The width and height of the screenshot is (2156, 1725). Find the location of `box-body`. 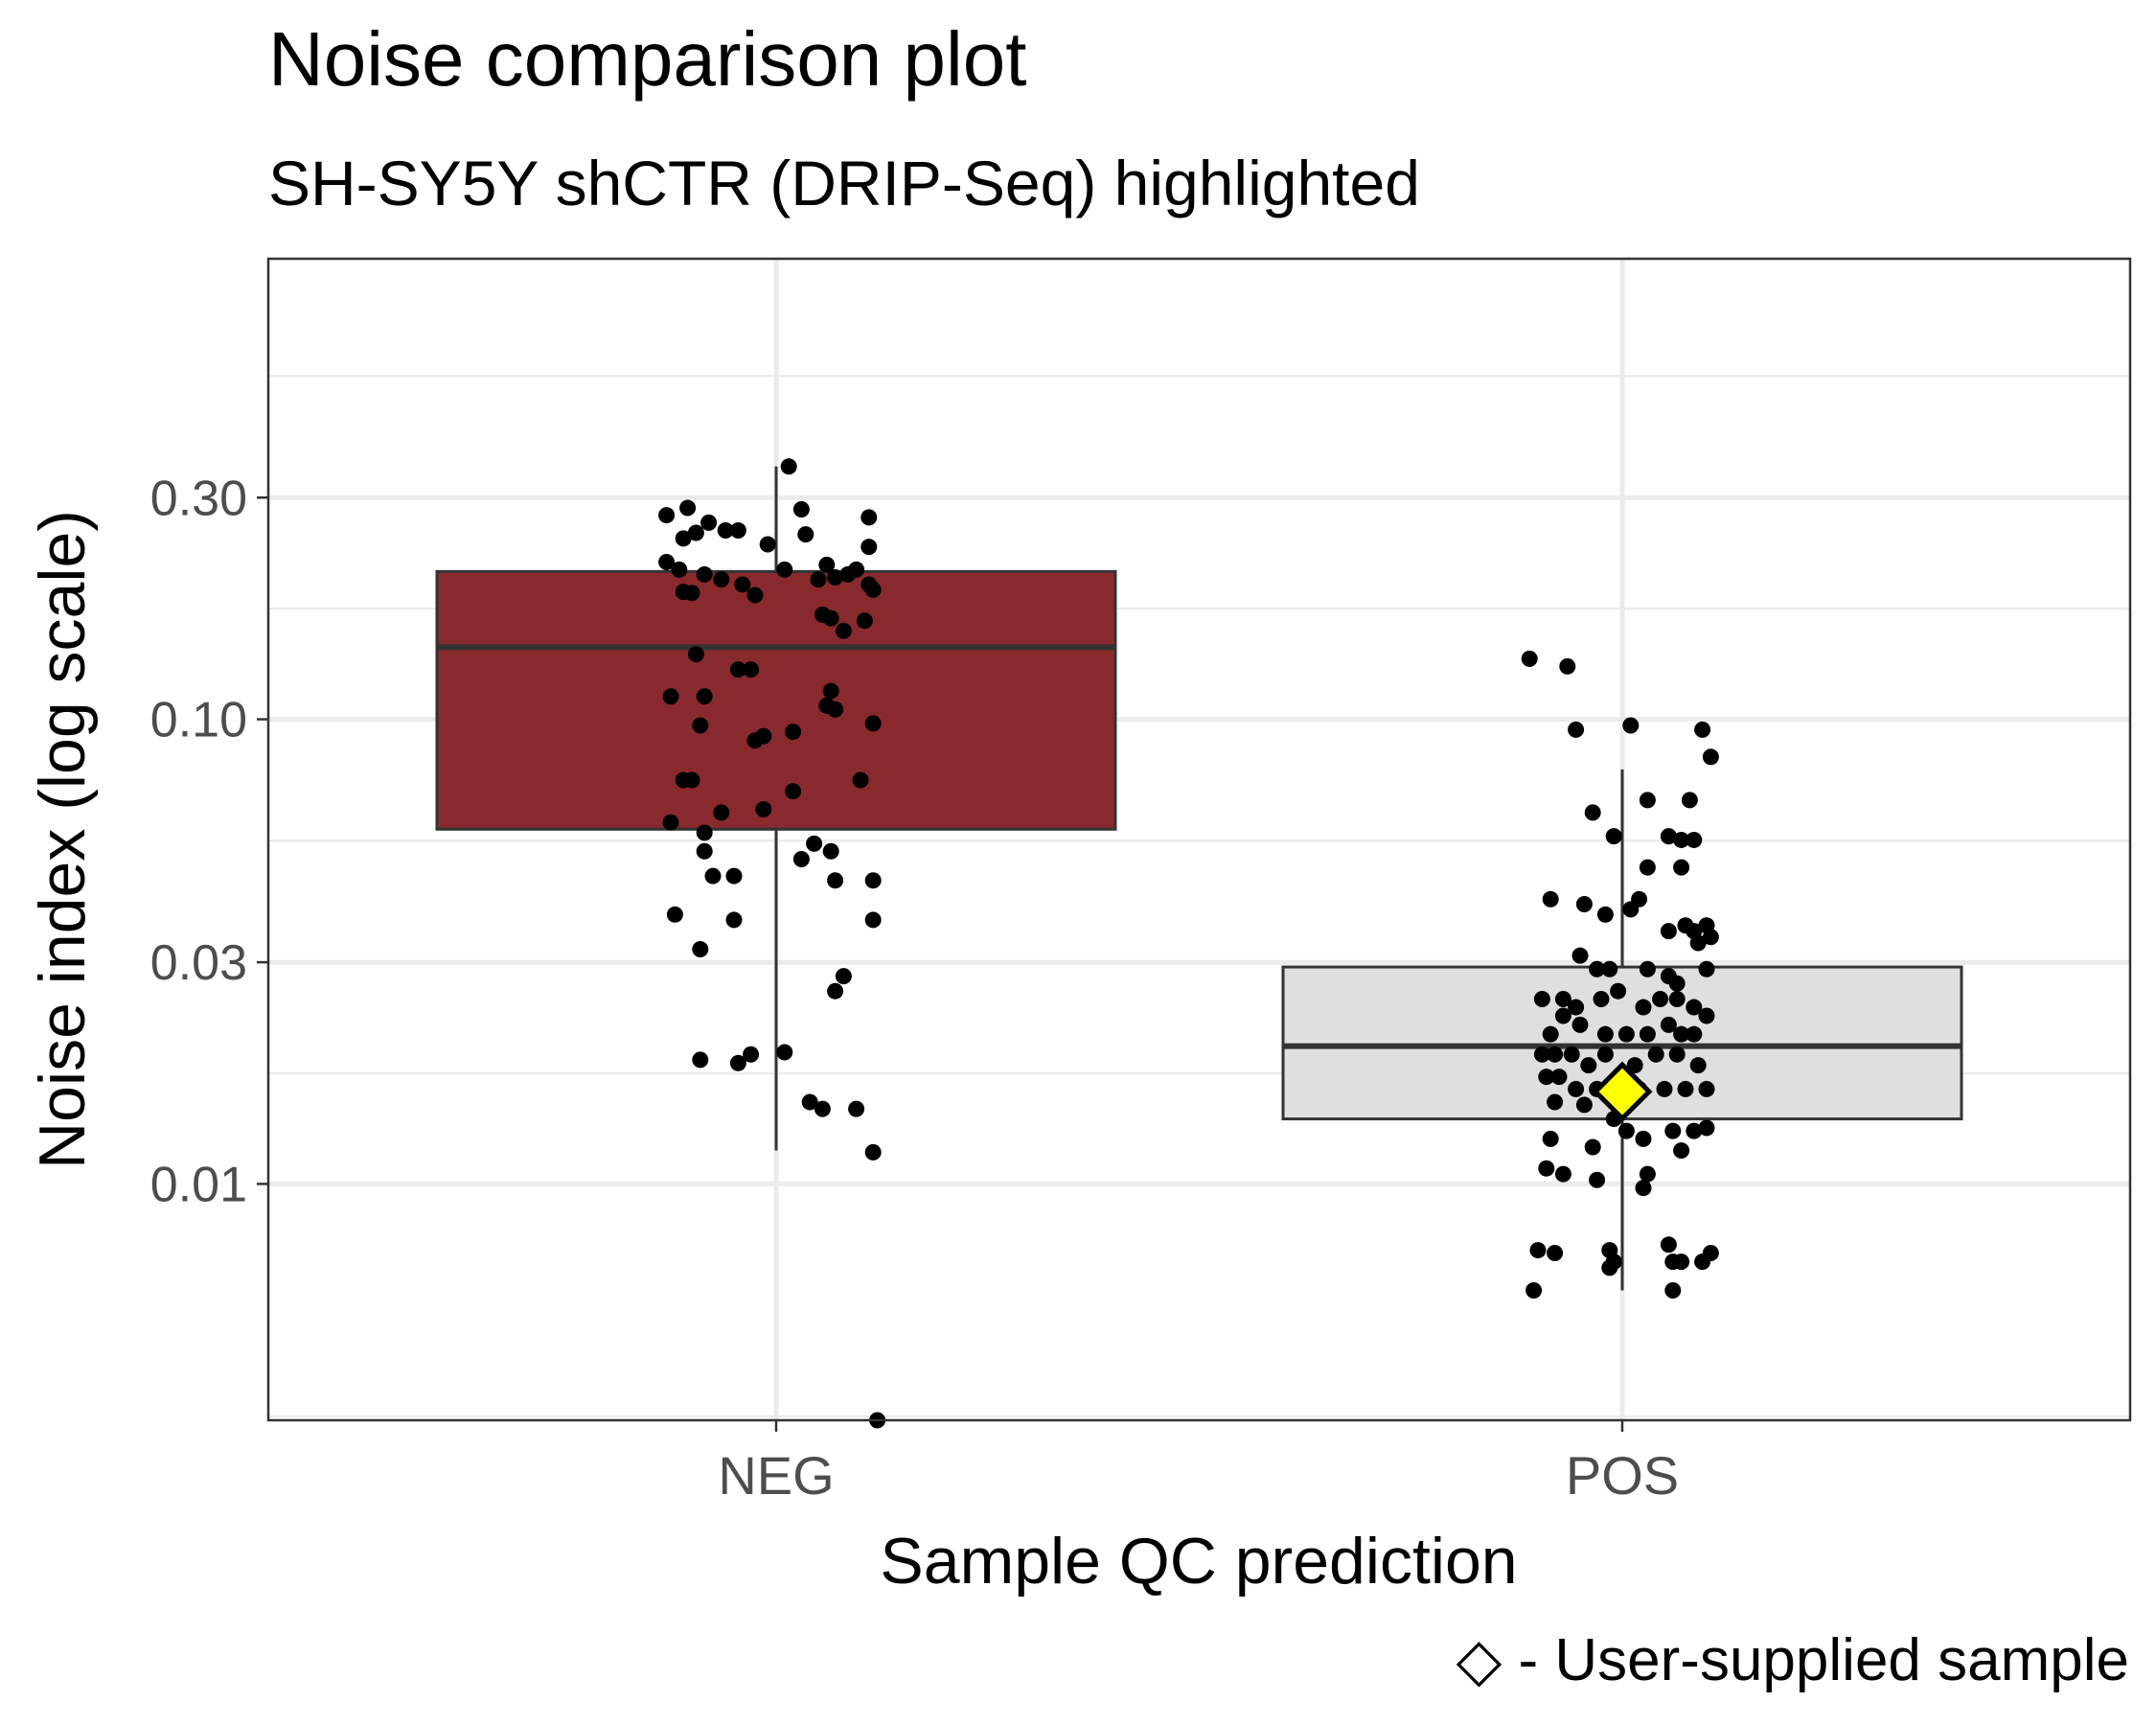

box-body is located at coordinates (776, 700).